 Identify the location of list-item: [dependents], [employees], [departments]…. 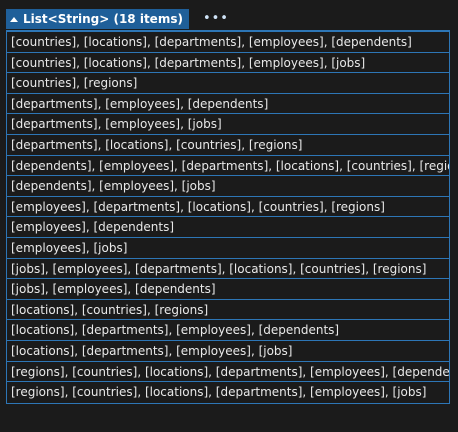
(228, 166).